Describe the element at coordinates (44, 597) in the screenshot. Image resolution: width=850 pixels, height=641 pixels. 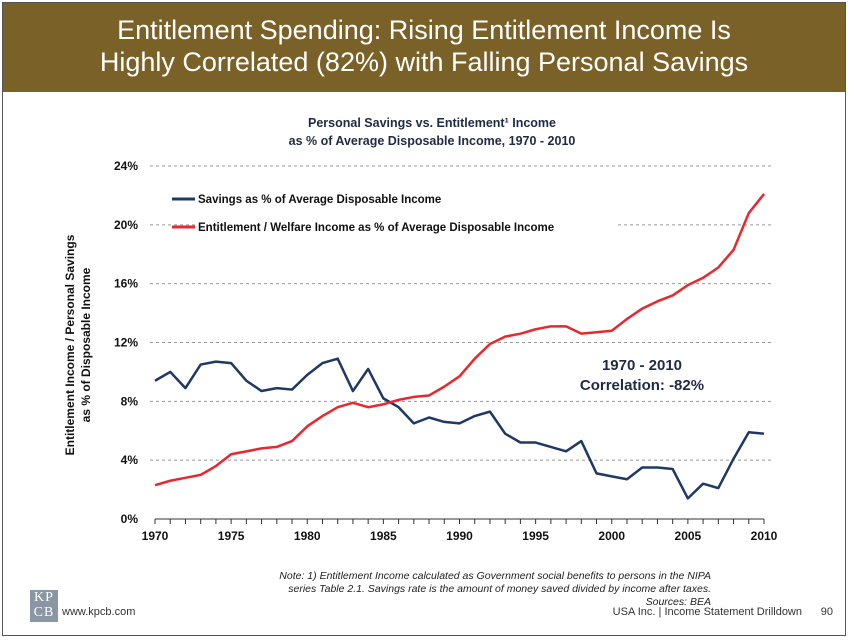
I see `logo-text-top: KP` at that location.